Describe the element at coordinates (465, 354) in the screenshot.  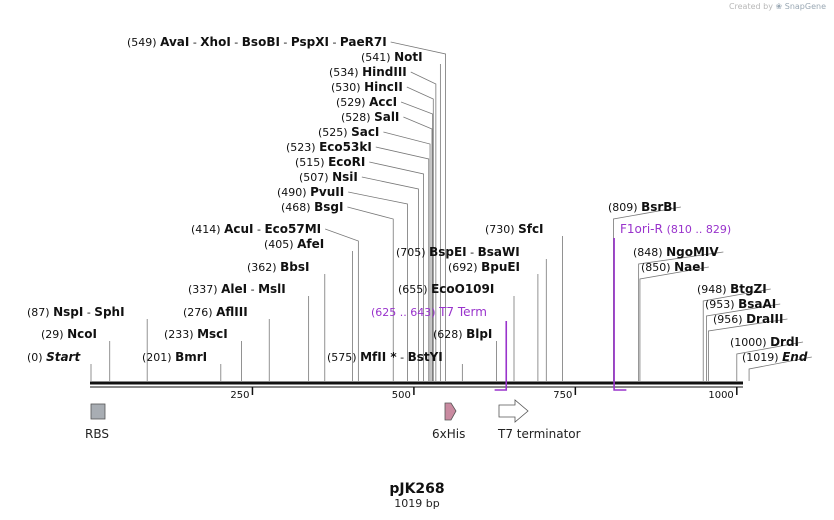
I see `site-blpi: (628) BlpI` at that location.